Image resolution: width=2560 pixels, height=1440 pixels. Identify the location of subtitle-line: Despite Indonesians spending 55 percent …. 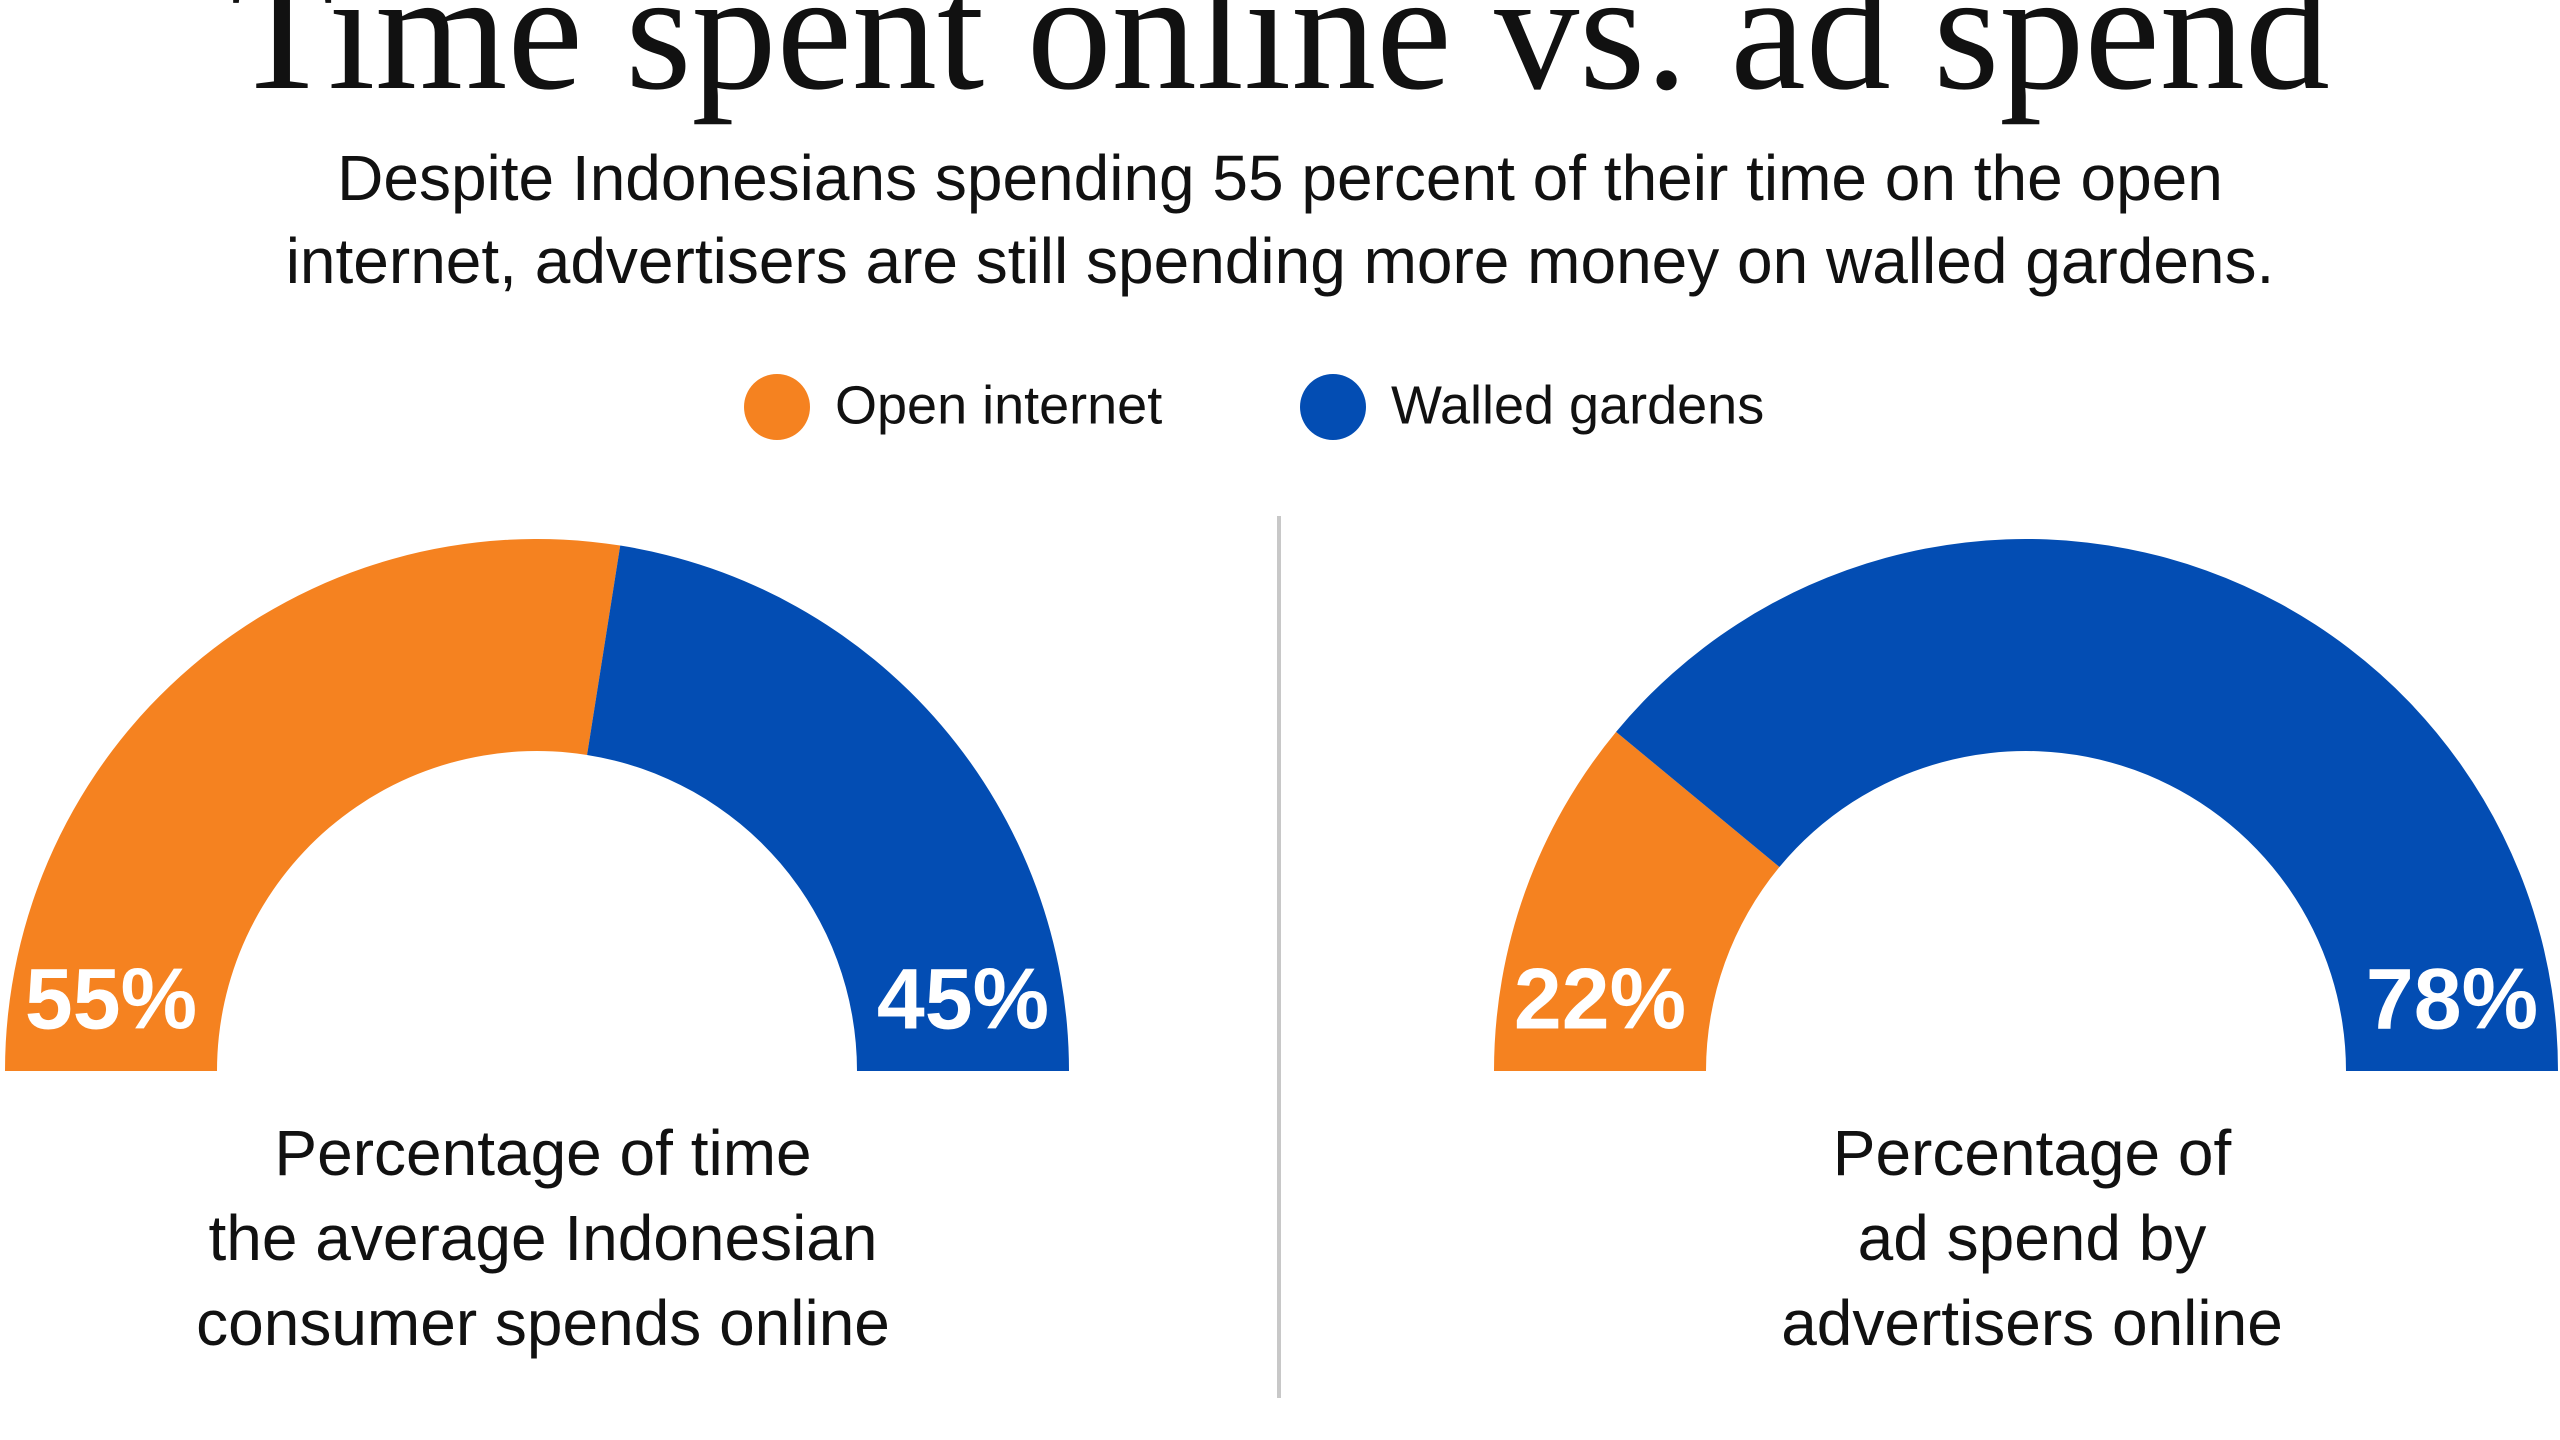
(1280, 178).